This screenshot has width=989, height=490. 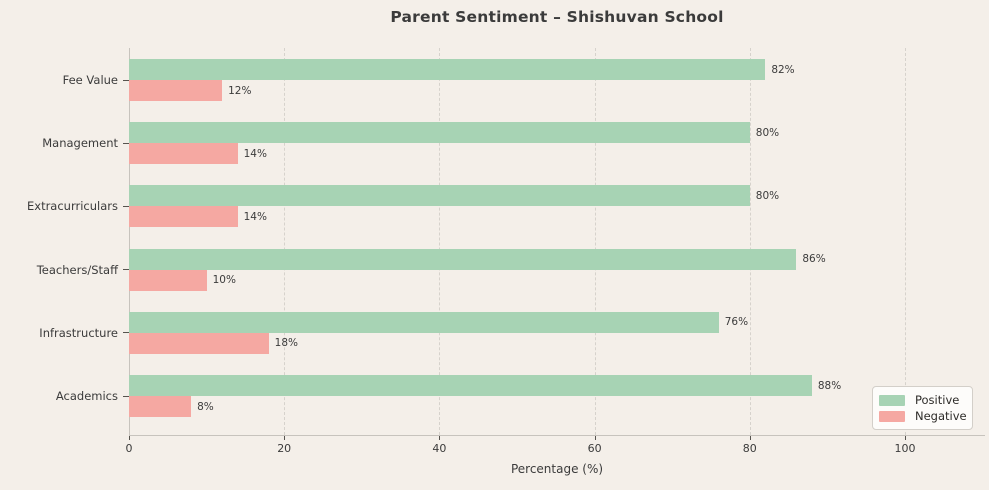 I want to click on x-tick-label-40: 40, so click(x=439, y=448).